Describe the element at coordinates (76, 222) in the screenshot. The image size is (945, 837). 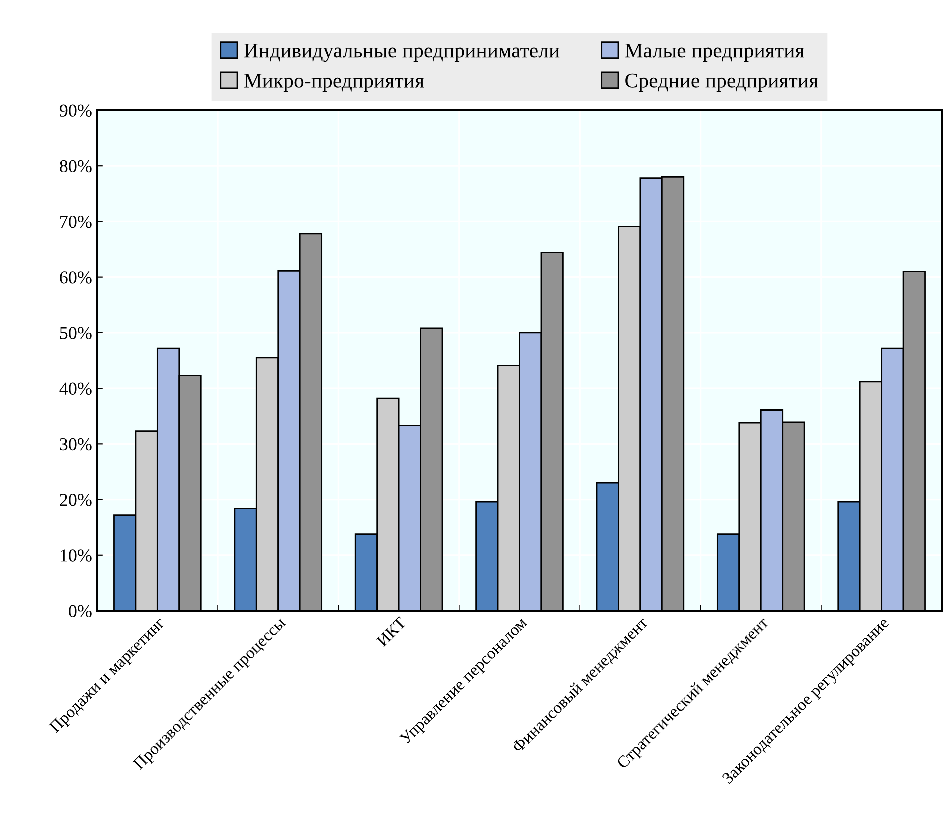
I see `y-tick-label: 70%` at that location.